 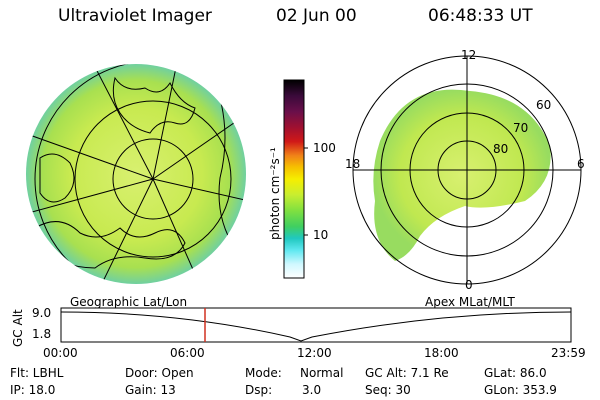 I want to click on seq-info: Seq: 30, so click(x=388, y=390).